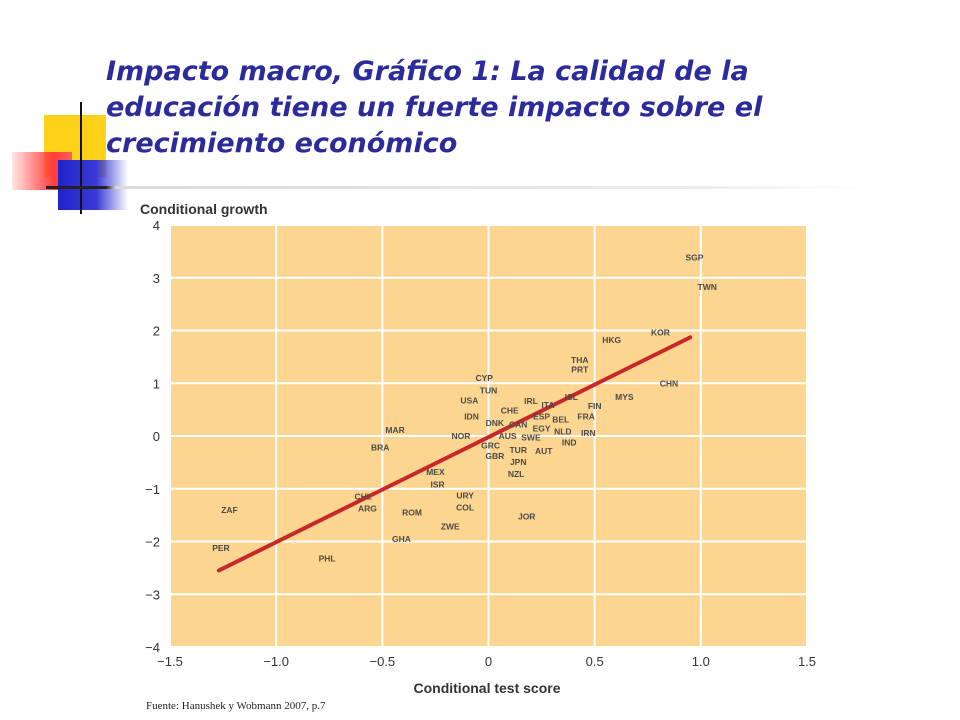  Describe the element at coordinates (152, 542) in the screenshot. I see `y-tick-label: −2` at that location.